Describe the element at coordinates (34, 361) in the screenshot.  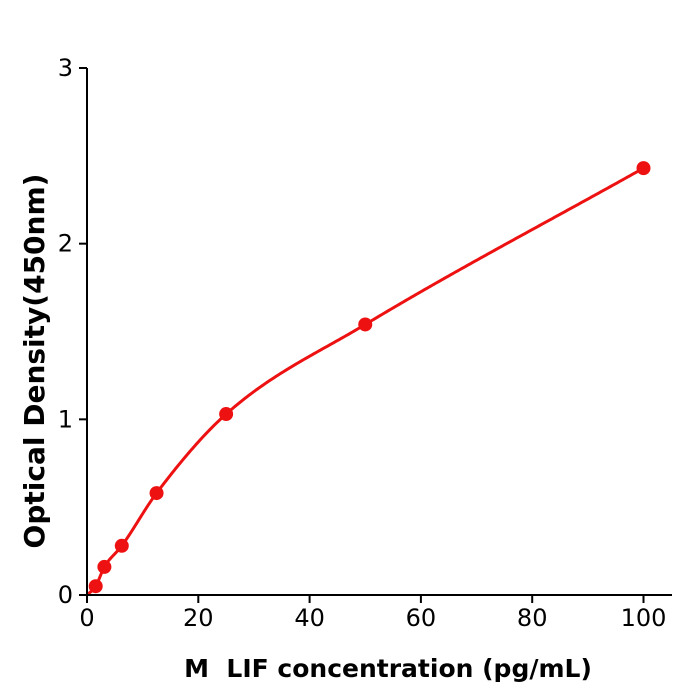
I see `y-axis-title: Optical Density(450nm)` at that location.